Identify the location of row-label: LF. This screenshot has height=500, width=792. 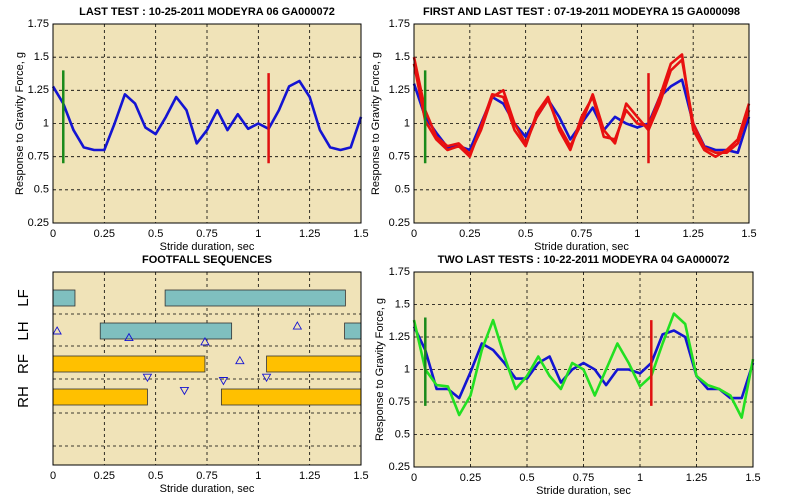
(23, 298).